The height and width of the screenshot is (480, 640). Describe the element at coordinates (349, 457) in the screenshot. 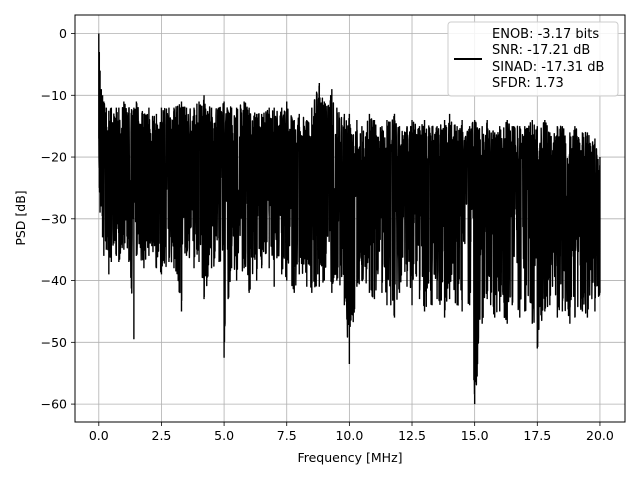

I see `x-axis-label: Frequency [MHz]` at that location.